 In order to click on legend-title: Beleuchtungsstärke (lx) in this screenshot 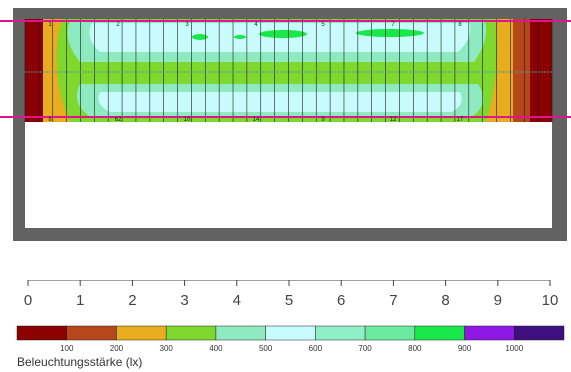, I will do `click(80, 362)`.